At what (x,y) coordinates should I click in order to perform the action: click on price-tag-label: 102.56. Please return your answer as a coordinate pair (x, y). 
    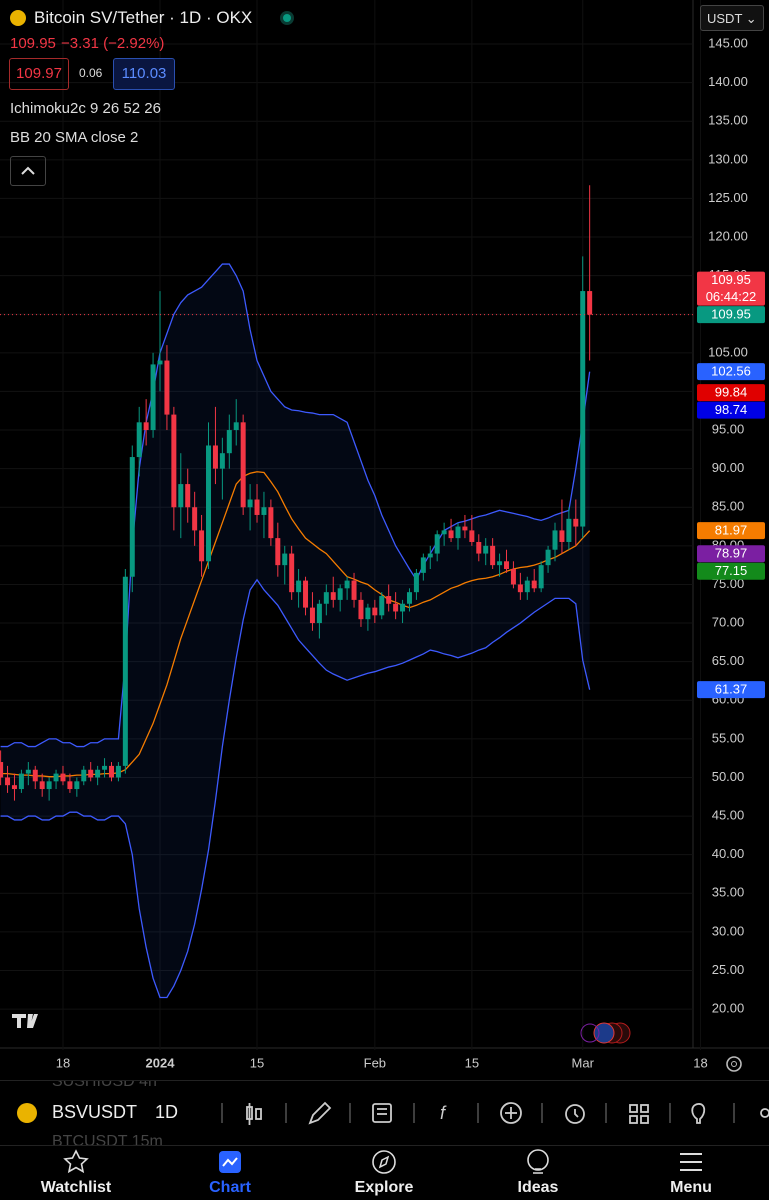
    Looking at the image, I should click on (731, 371).